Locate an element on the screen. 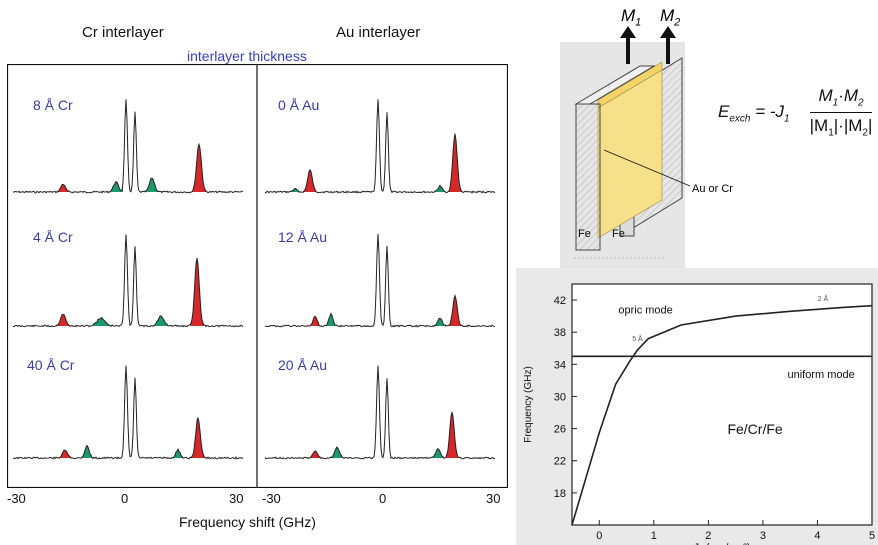  x-tick-left-30: 30 is located at coordinates (236, 498).